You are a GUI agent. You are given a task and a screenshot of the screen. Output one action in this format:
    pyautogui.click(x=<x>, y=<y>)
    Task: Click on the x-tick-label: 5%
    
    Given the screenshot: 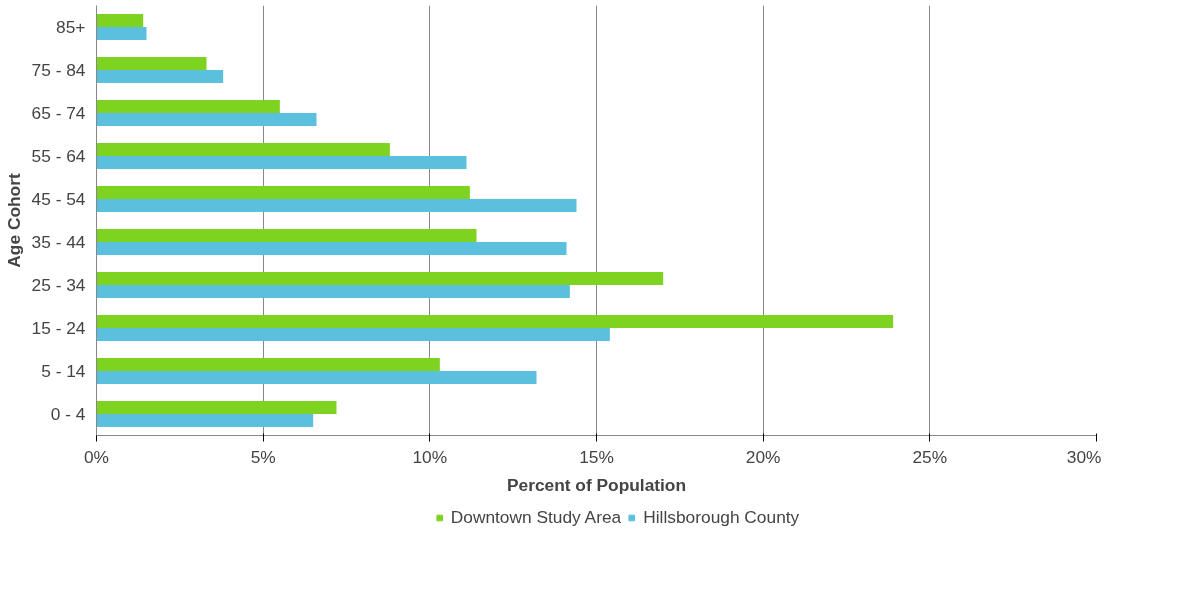 What is the action you would take?
    pyautogui.click(x=263, y=456)
    